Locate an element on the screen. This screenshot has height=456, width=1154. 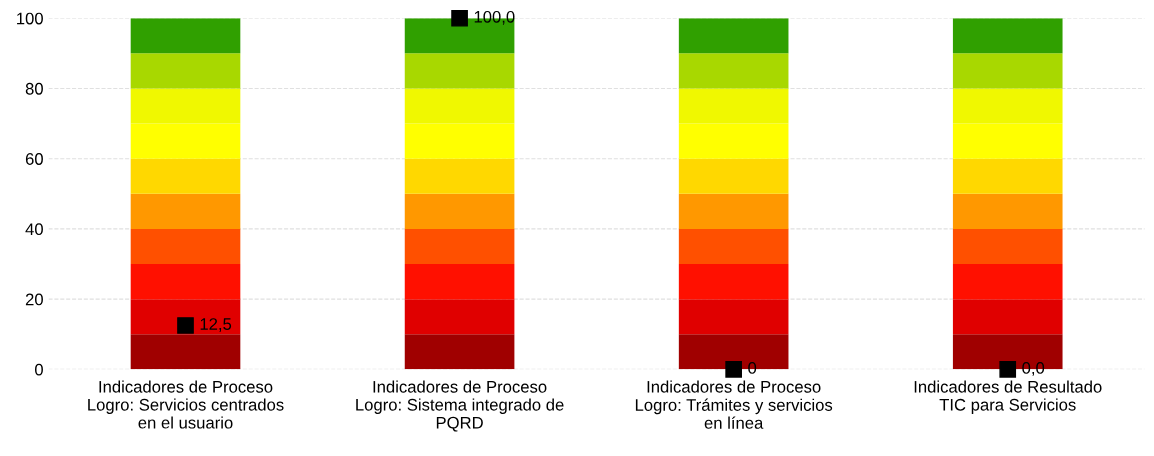
y-tick-label: 0 is located at coordinates (38, 369).